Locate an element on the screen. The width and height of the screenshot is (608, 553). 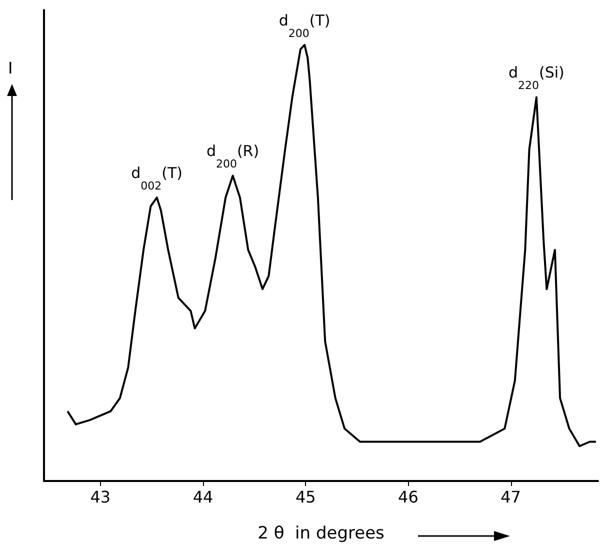
x-tick-label: 47 is located at coordinates (510, 497).